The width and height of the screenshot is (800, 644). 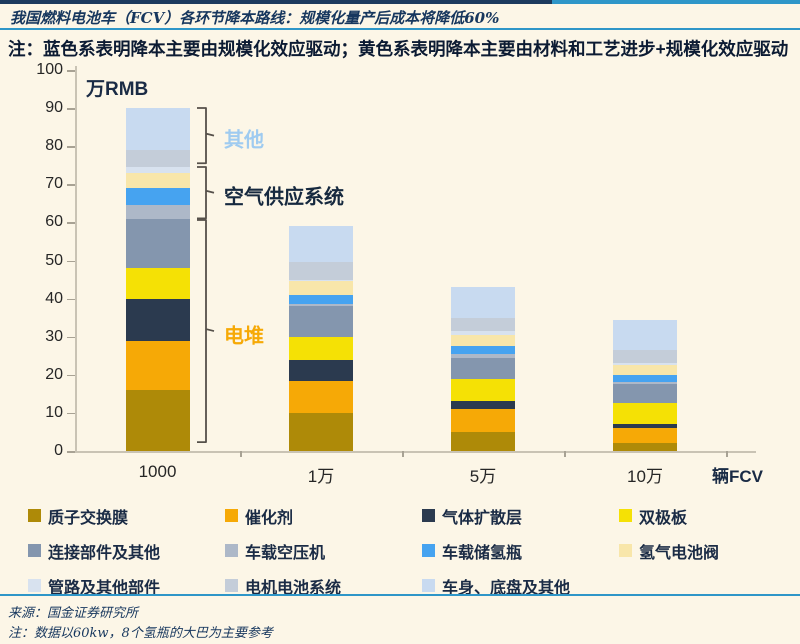 What do you see at coordinates (54, 336) in the screenshot?
I see `y-axis-tick-label: 30` at bounding box center [54, 336].